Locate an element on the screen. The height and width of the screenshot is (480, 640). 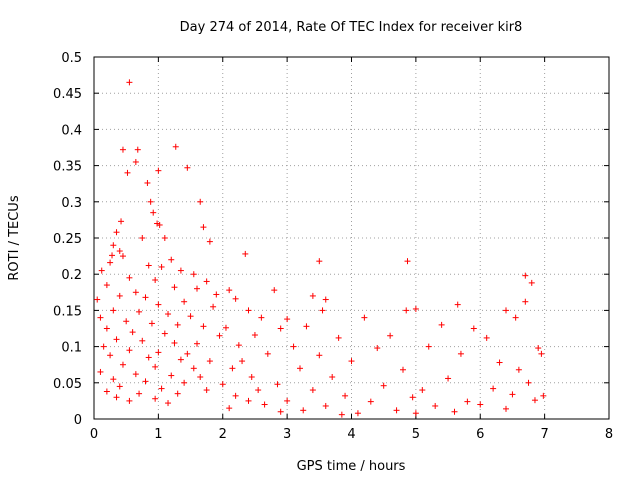
x-tick-label: 5 is located at coordinates (416, 434).